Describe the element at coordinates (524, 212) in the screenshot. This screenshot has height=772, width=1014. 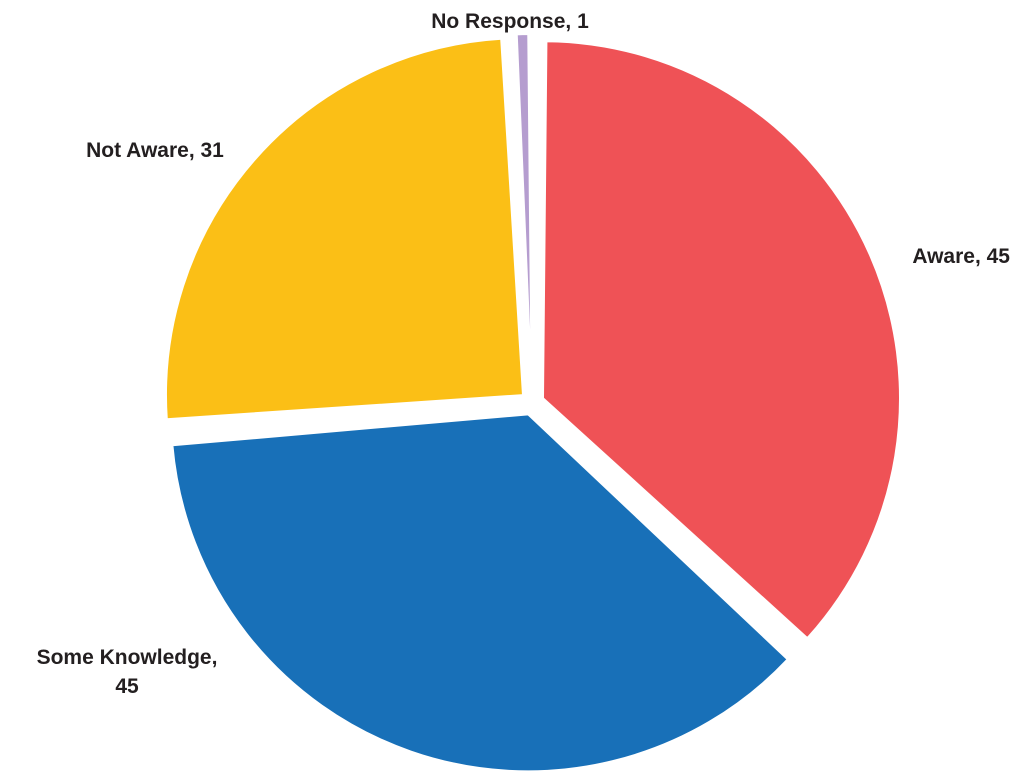
I see `pie-slice-no-response` at that location.